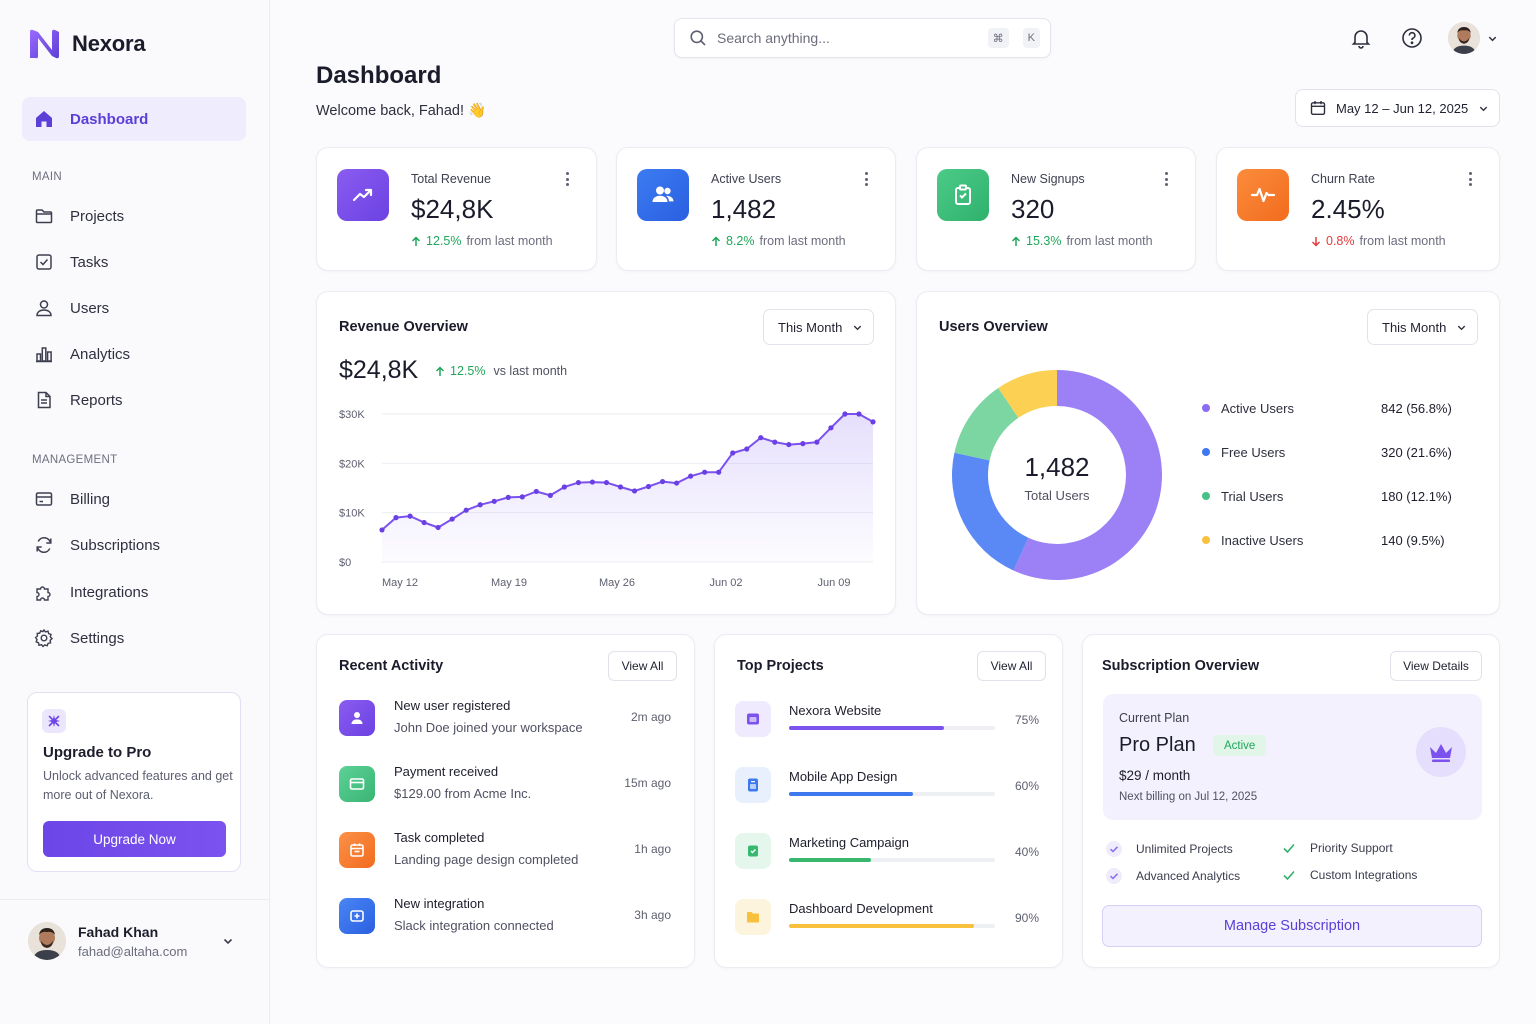  What do you see at coordinates (134, 941) in the screenshot?
I see `user-profile: Fahad Khan fahad@altaha.com` at bounding box center [134, 941].